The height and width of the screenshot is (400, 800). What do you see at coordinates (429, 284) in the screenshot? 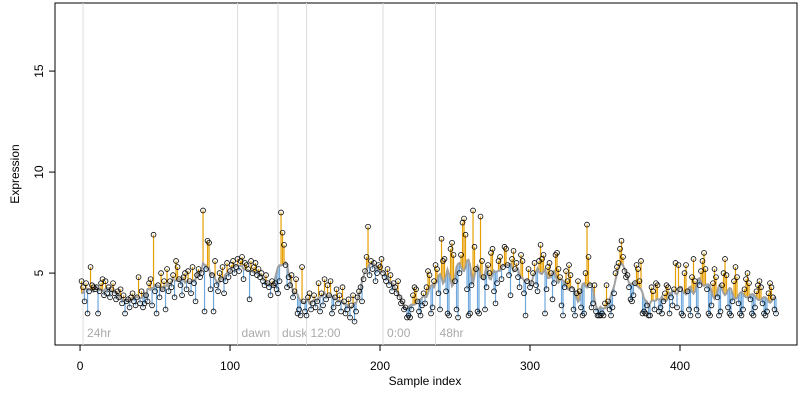
I see `smooth-line` at bounding box center [429, 284].